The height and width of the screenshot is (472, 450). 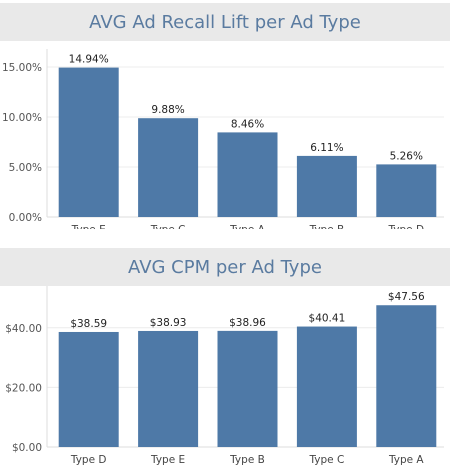 What do you see at coordinates (22, 68) in the screenshot?
I see `y-tick-label: 15.00%` at bounding box center [22, 68].